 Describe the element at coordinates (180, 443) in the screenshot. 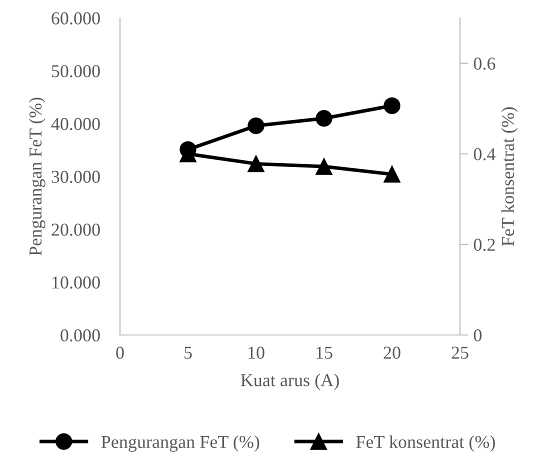

I see `legend-label: Pengurangan FeT (%)` at that location.